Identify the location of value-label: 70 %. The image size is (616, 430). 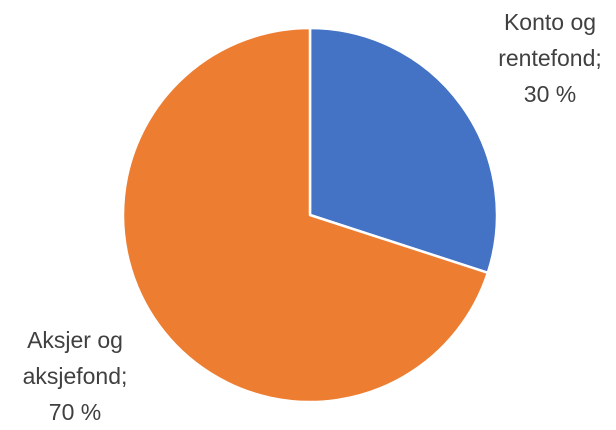
(75, 412).